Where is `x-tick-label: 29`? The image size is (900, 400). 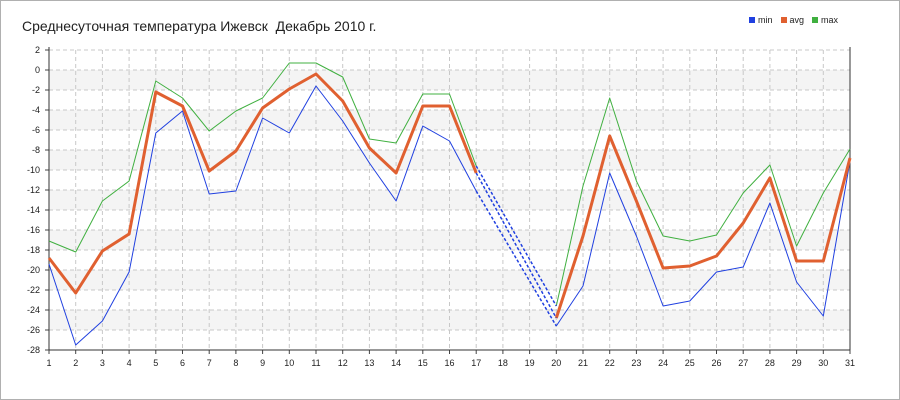 x-tick-label: 29 is located at coordinates (797, 363).